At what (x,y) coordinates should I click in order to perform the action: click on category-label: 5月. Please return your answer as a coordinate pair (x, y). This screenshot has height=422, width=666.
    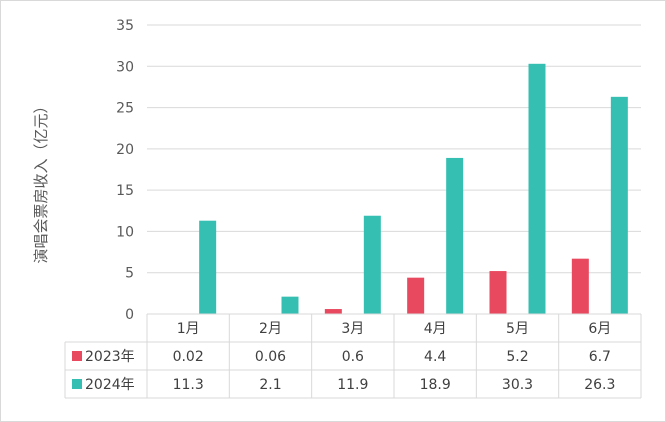
    Looking at the image, I should click on (517, 329).